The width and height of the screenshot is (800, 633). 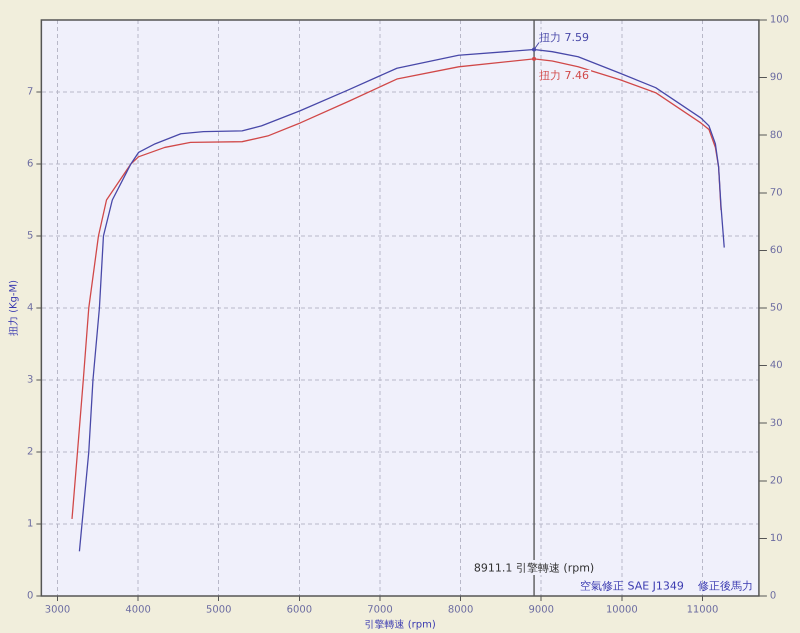 What do you see at coordinates (30, 524) in the screenshot?
I see `y-tick-label: 1` at bounding box center [30, 524].